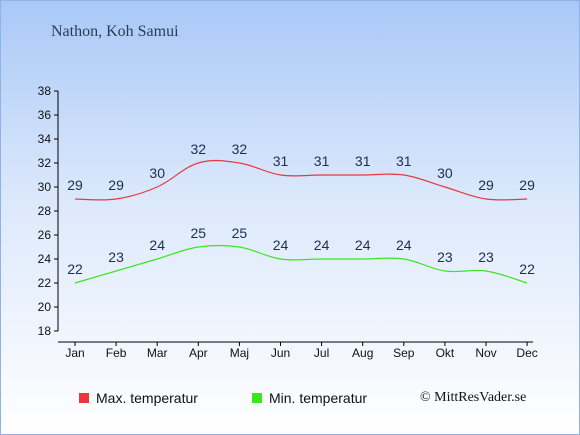  Describe the element at coordinates (45, 139) in the screenshot. I see `y-tick-label: 34` at that location.